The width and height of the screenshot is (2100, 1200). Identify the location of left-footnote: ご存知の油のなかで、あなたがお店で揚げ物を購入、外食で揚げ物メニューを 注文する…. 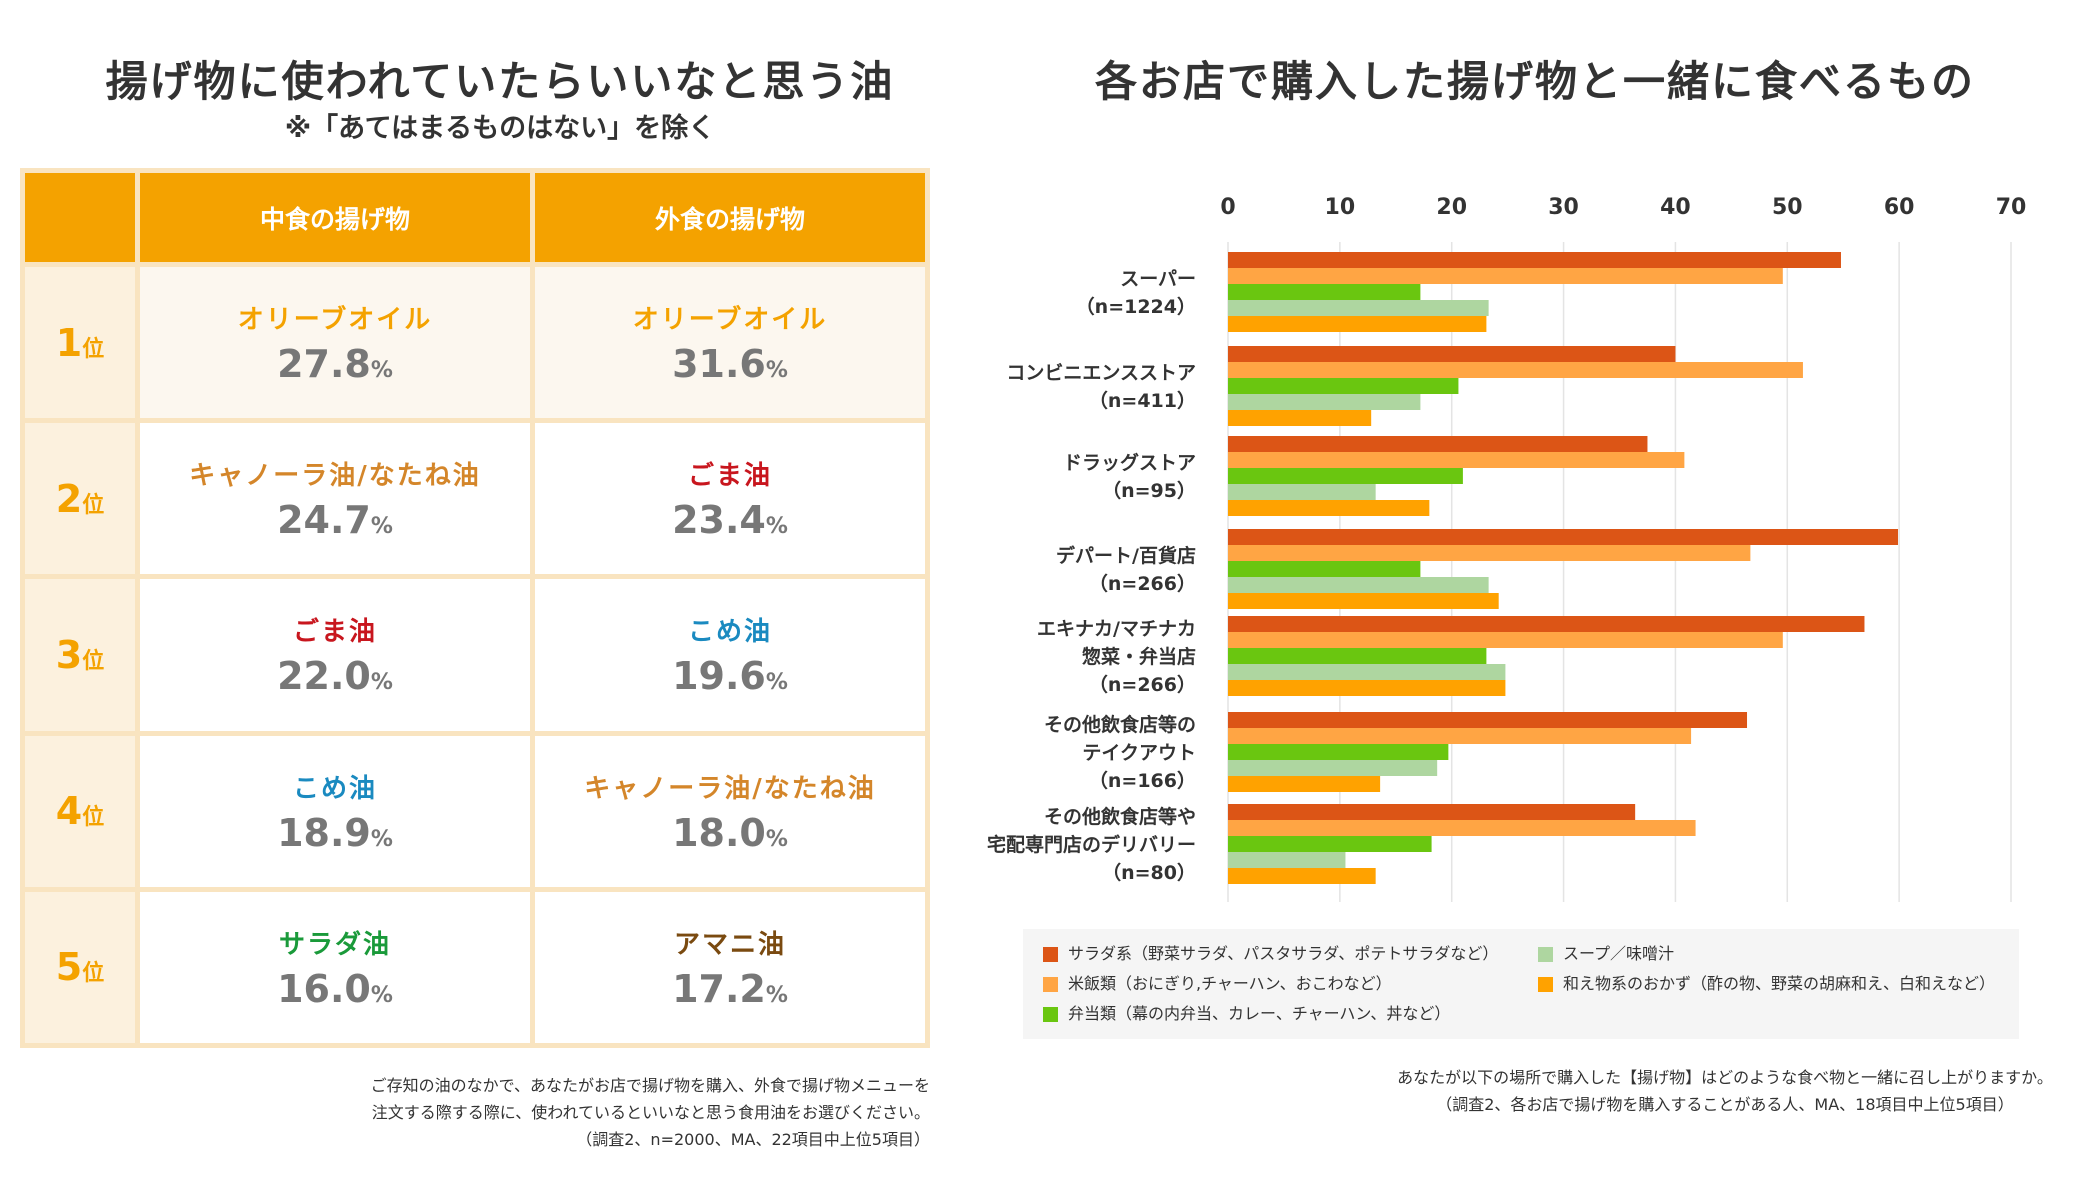
(615, 1112).